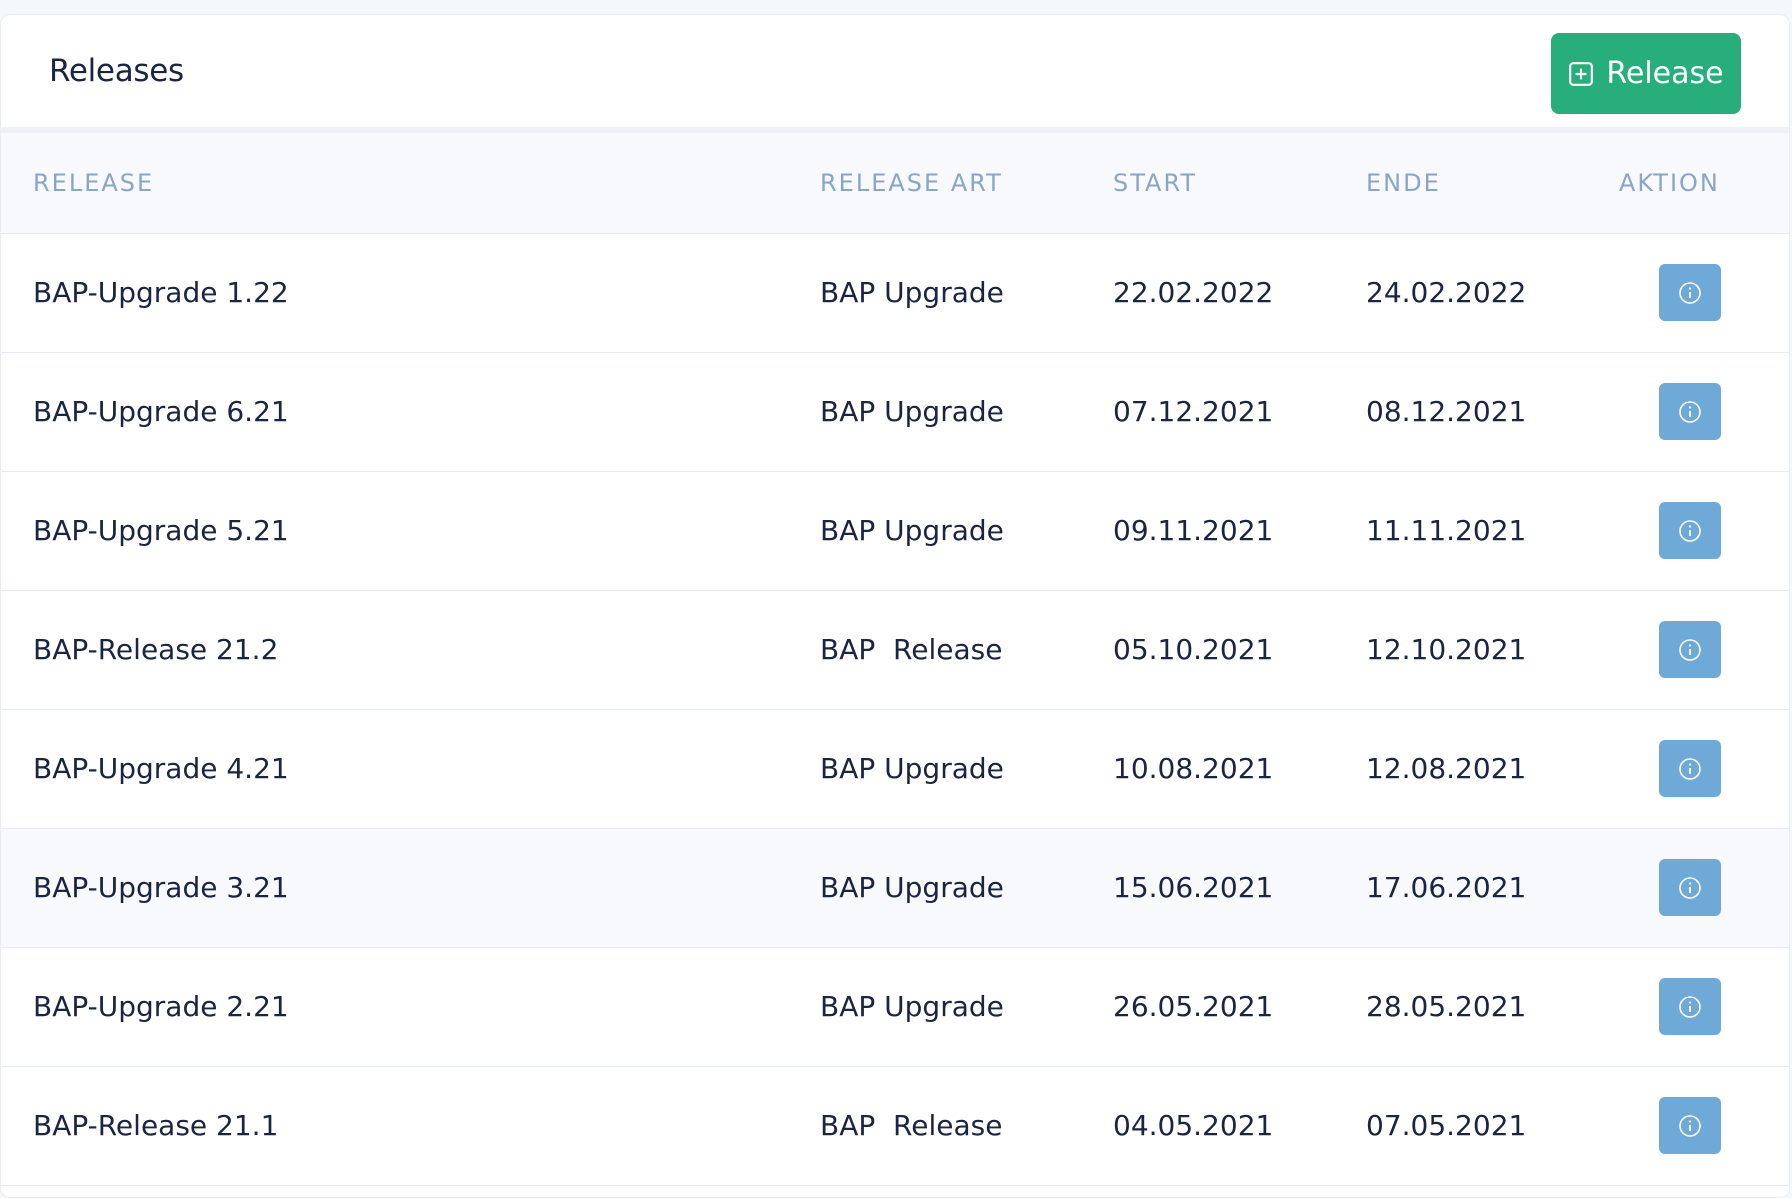  What do you see at coordinates (410, 412) in the screenshot?
I see `release-name: BAP-Upgrade 6.21` at bounding box center [410, 412].